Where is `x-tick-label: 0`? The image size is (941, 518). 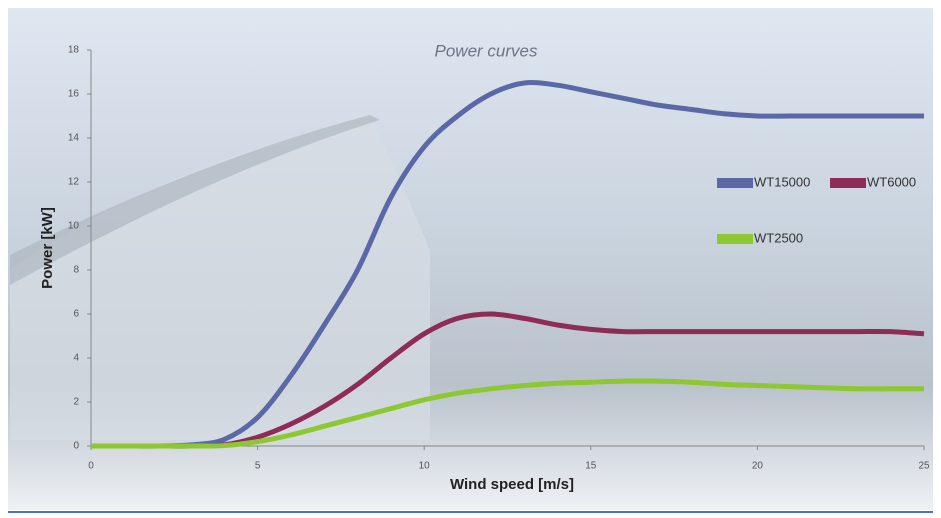
x-tick-label: 0 is located at coordinates (91, 466).